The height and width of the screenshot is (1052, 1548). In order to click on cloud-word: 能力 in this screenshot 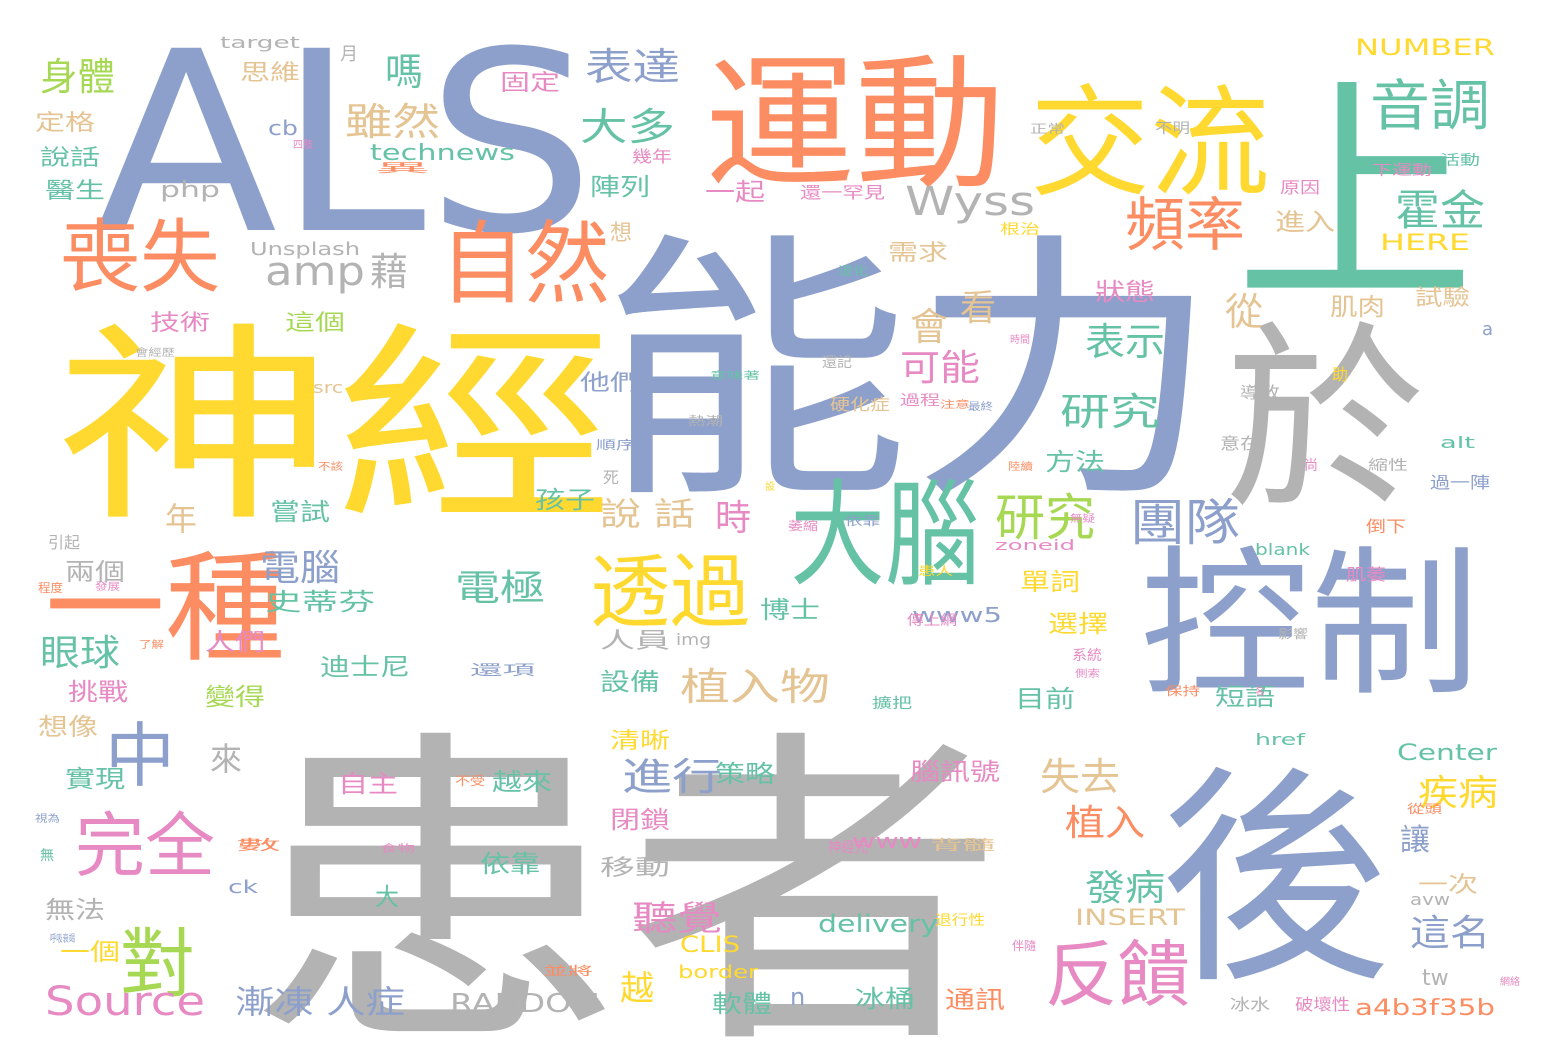, I will do `click(910, 374)`.